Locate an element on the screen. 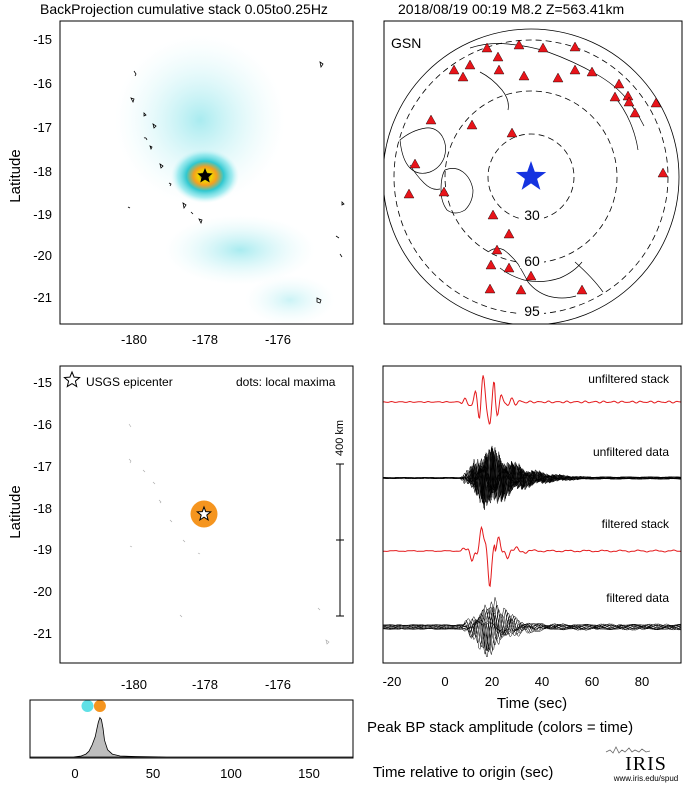 Image resolution: width=688 pixels, height=785 pixels. ring-label-60: 60 is located at coordinates (532, 261).